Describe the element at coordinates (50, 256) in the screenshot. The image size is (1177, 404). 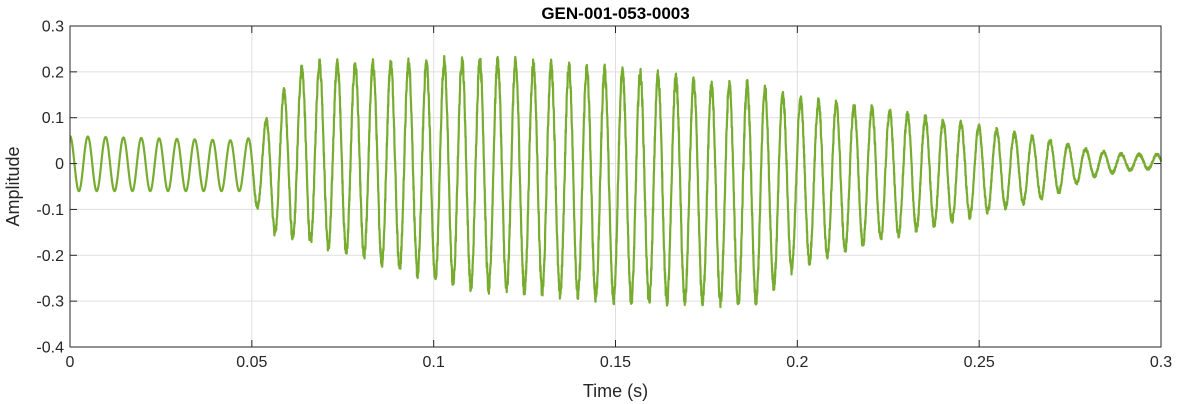
I see `y-tick-label: -0.2` at that location.